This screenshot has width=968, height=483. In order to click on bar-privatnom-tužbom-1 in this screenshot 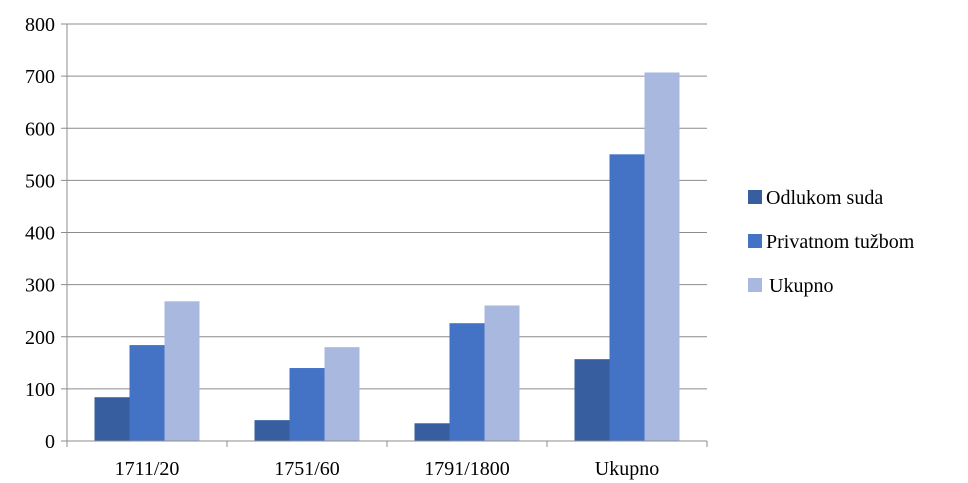, I will do `click(307, 404)`.